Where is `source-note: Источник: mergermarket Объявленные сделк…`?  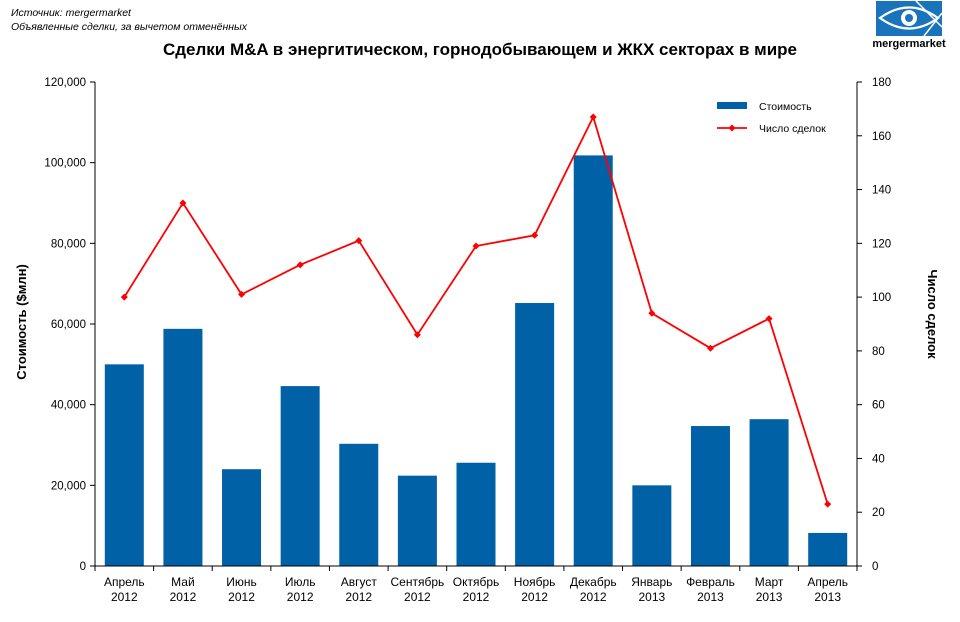
source-note: Источник: mergermarket Объявленные сделк… is located at coordinates (129, 20).